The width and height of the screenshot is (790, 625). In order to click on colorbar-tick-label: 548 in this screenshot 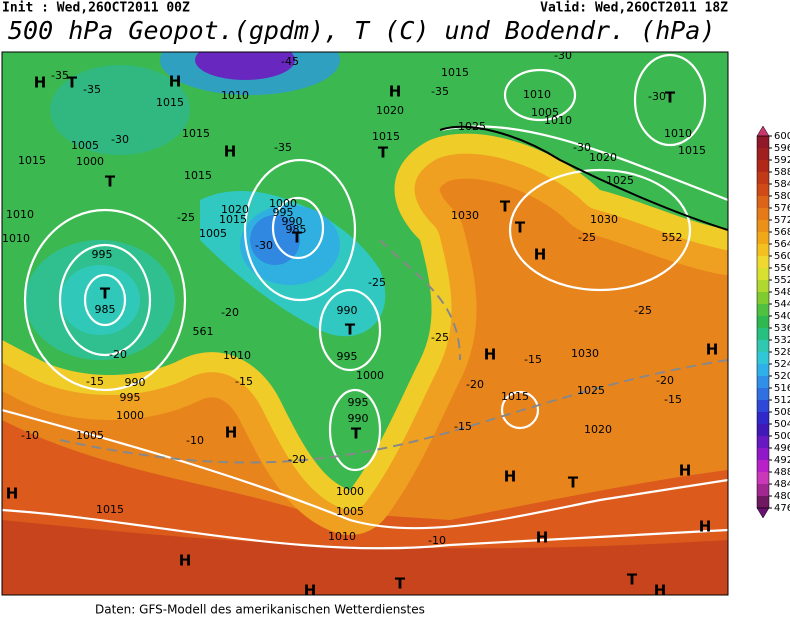, I will do `click(782, 292)`.